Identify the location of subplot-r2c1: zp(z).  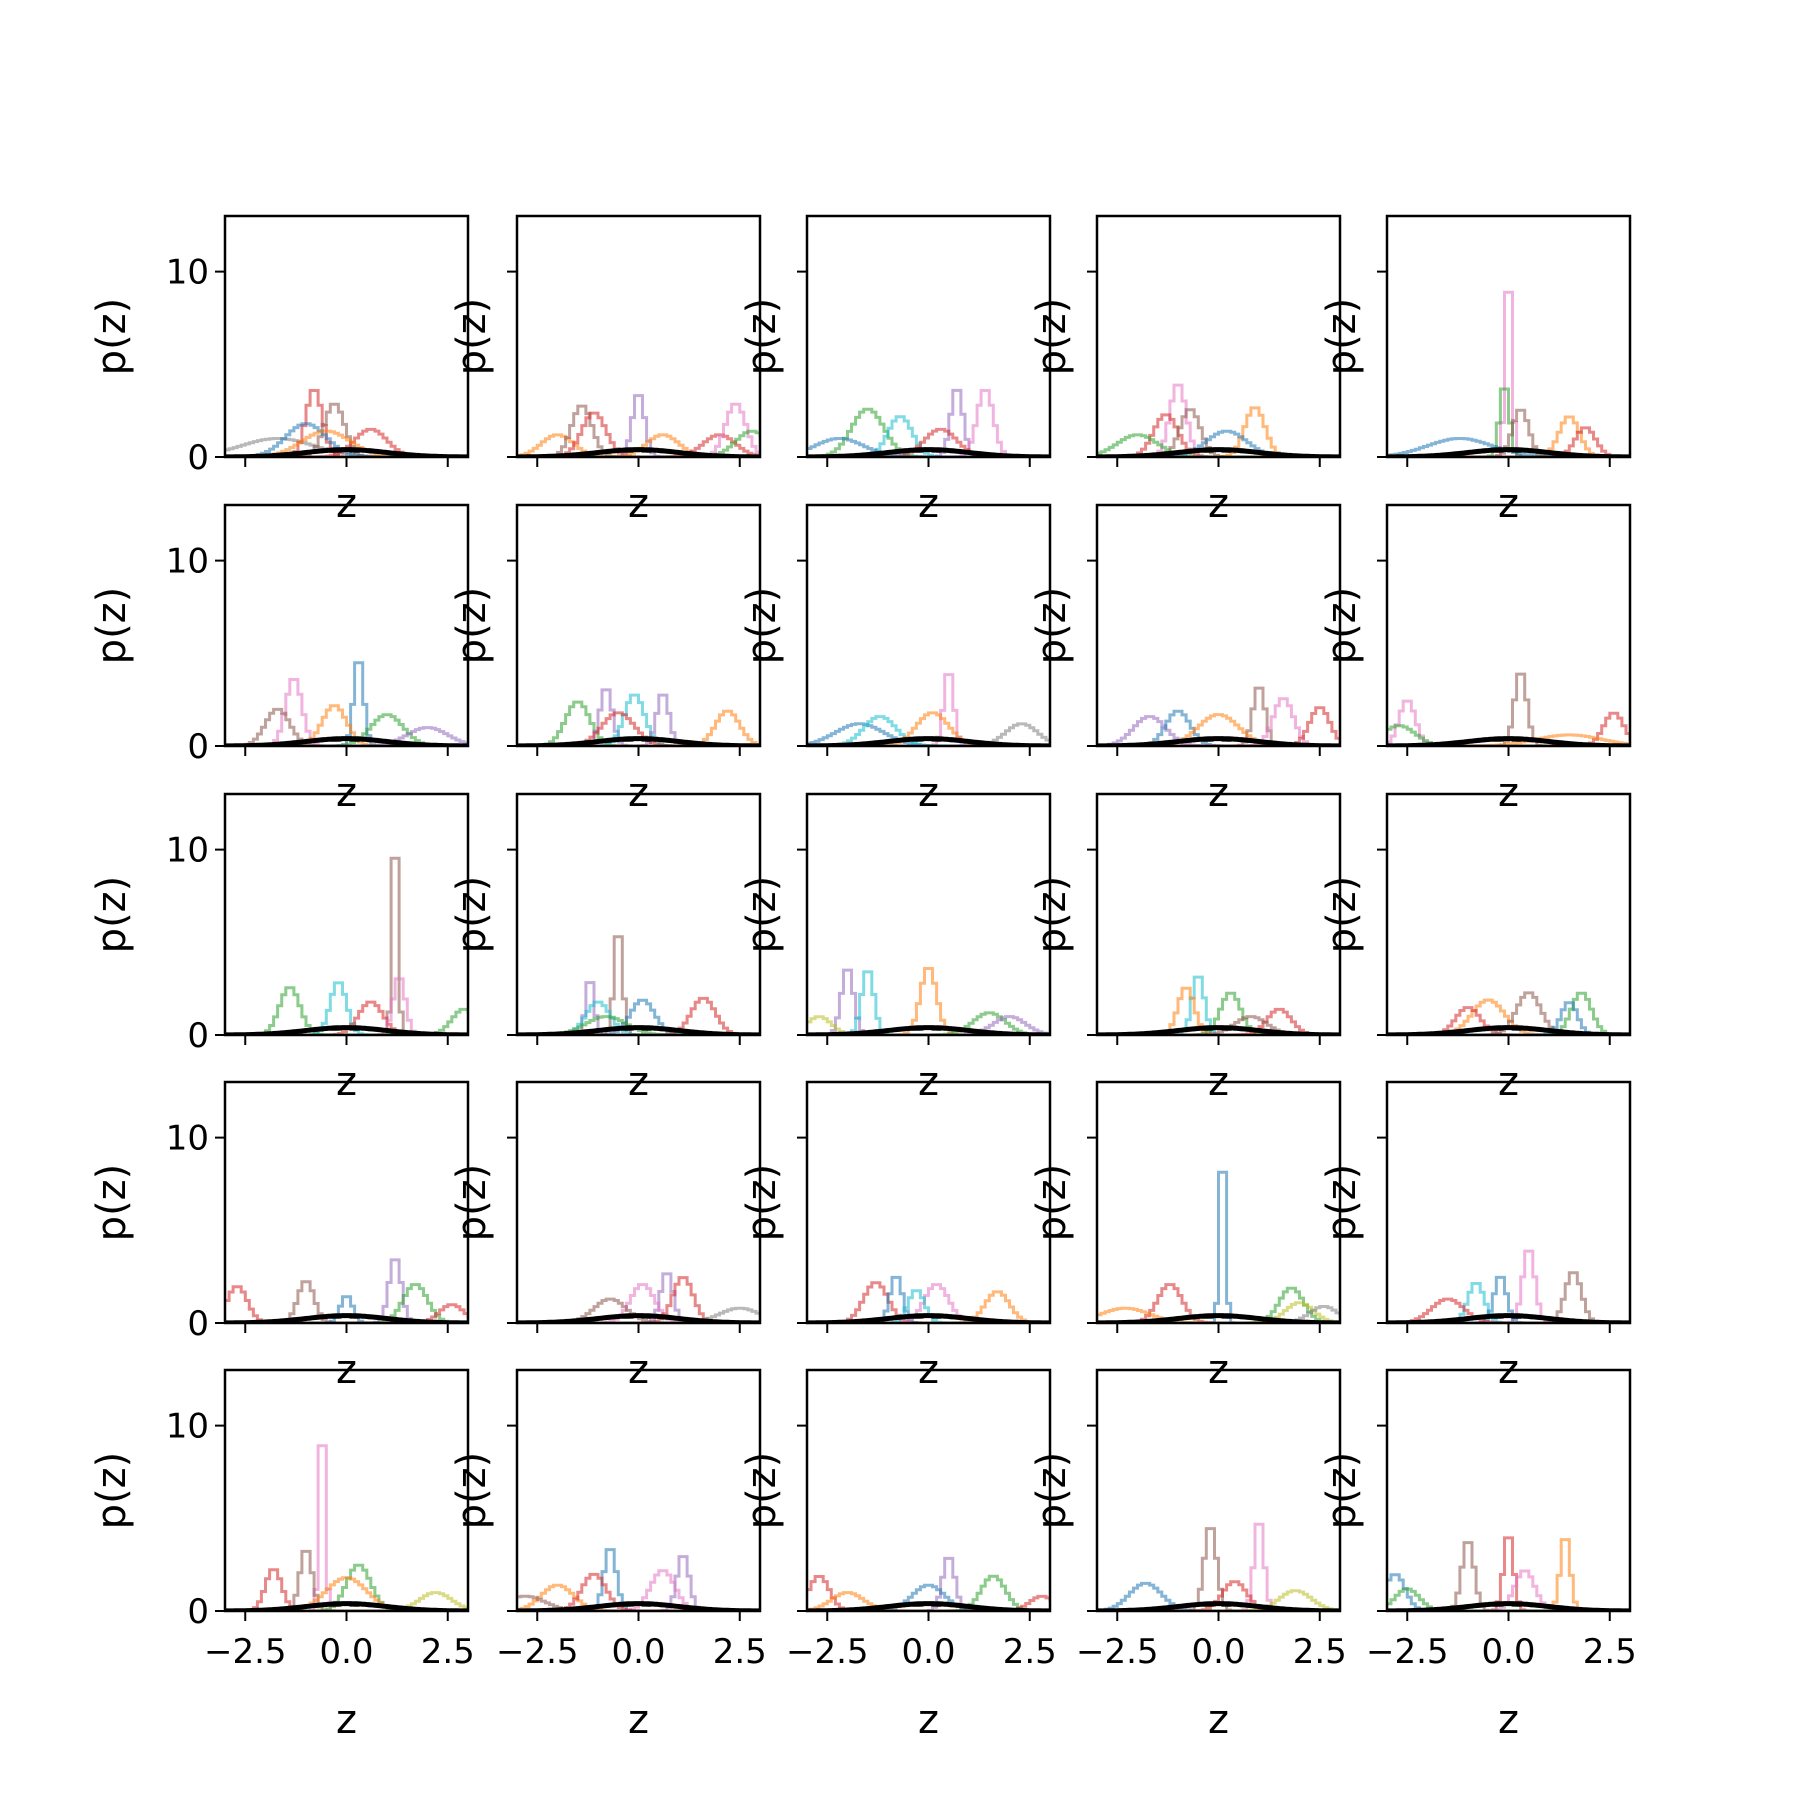
(605, 948).